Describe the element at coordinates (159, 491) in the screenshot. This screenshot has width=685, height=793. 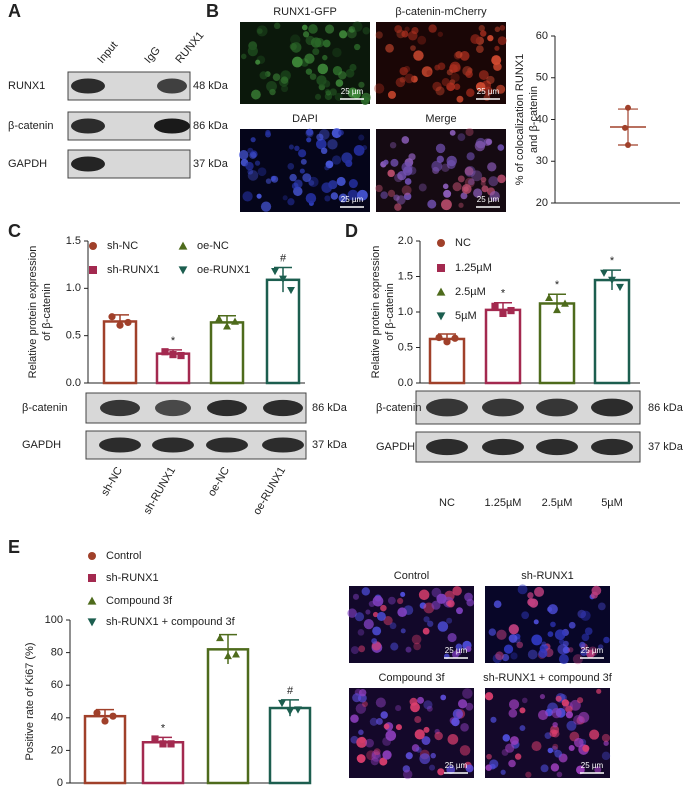
I see `category-label: sh-RUNX1` at that location.